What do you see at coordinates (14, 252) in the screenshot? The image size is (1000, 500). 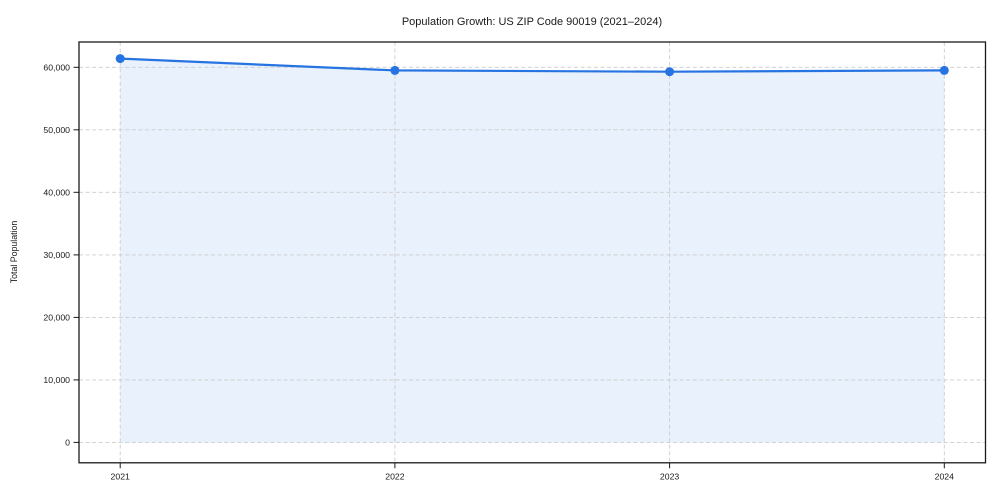 I see `y-axis-label: Total Population` at bounding box center [14, 252].